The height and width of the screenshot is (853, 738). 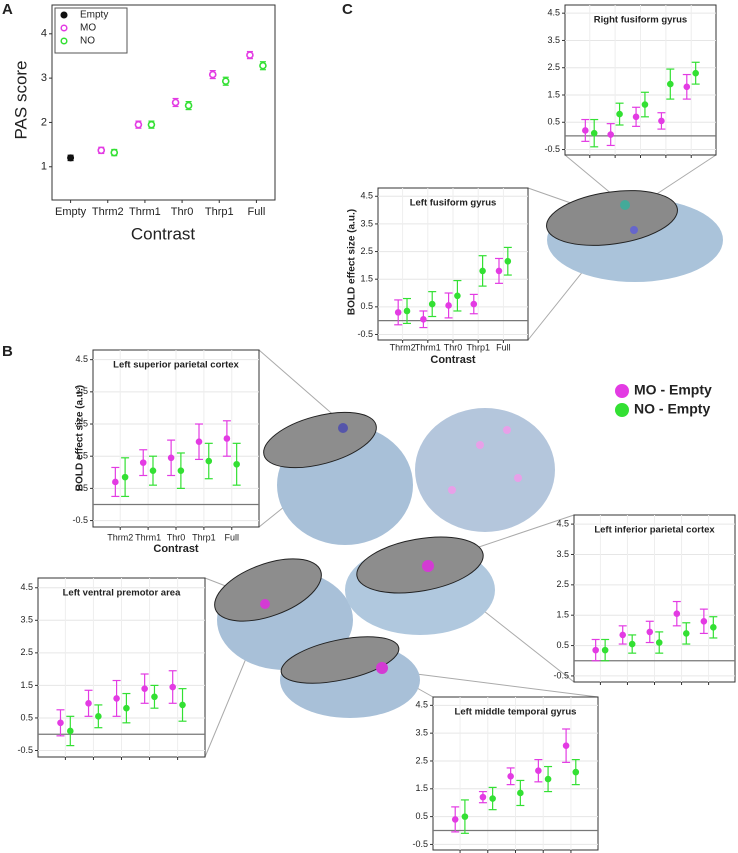 I want to click on chart-title: Left ventral premotor area, so click(x=122, y=593).